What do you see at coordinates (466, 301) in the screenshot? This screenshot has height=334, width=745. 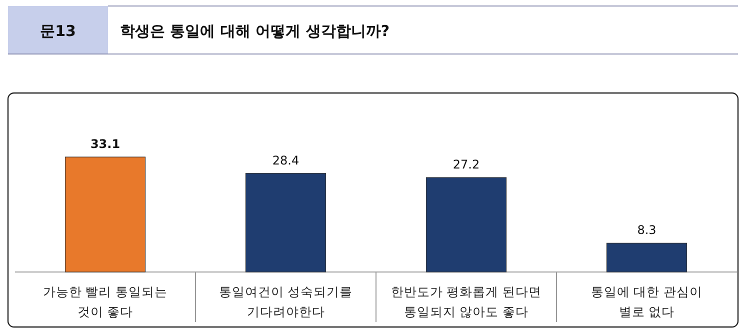 I see `x-tick-label: 한반도가 평화롭게 된다면 통일되지 않아도 좋다` at bounding box center [466, 301].